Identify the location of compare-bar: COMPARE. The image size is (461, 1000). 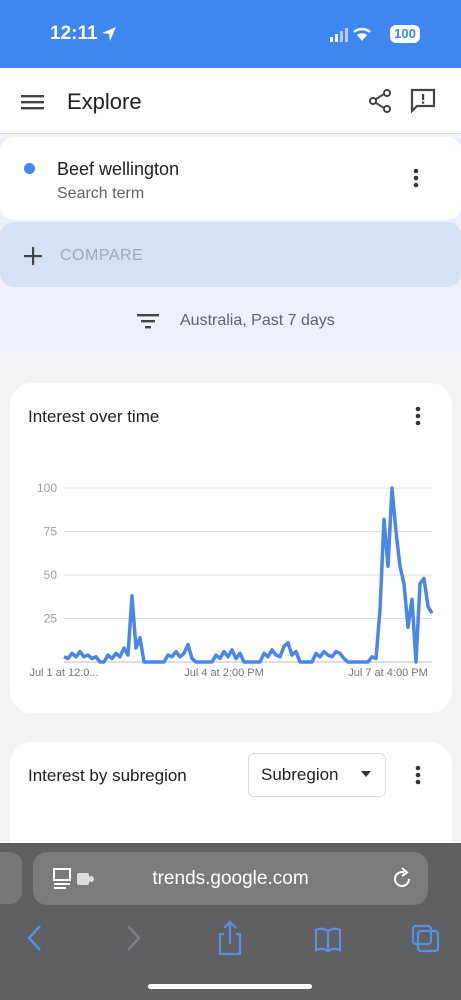
(230, 254).